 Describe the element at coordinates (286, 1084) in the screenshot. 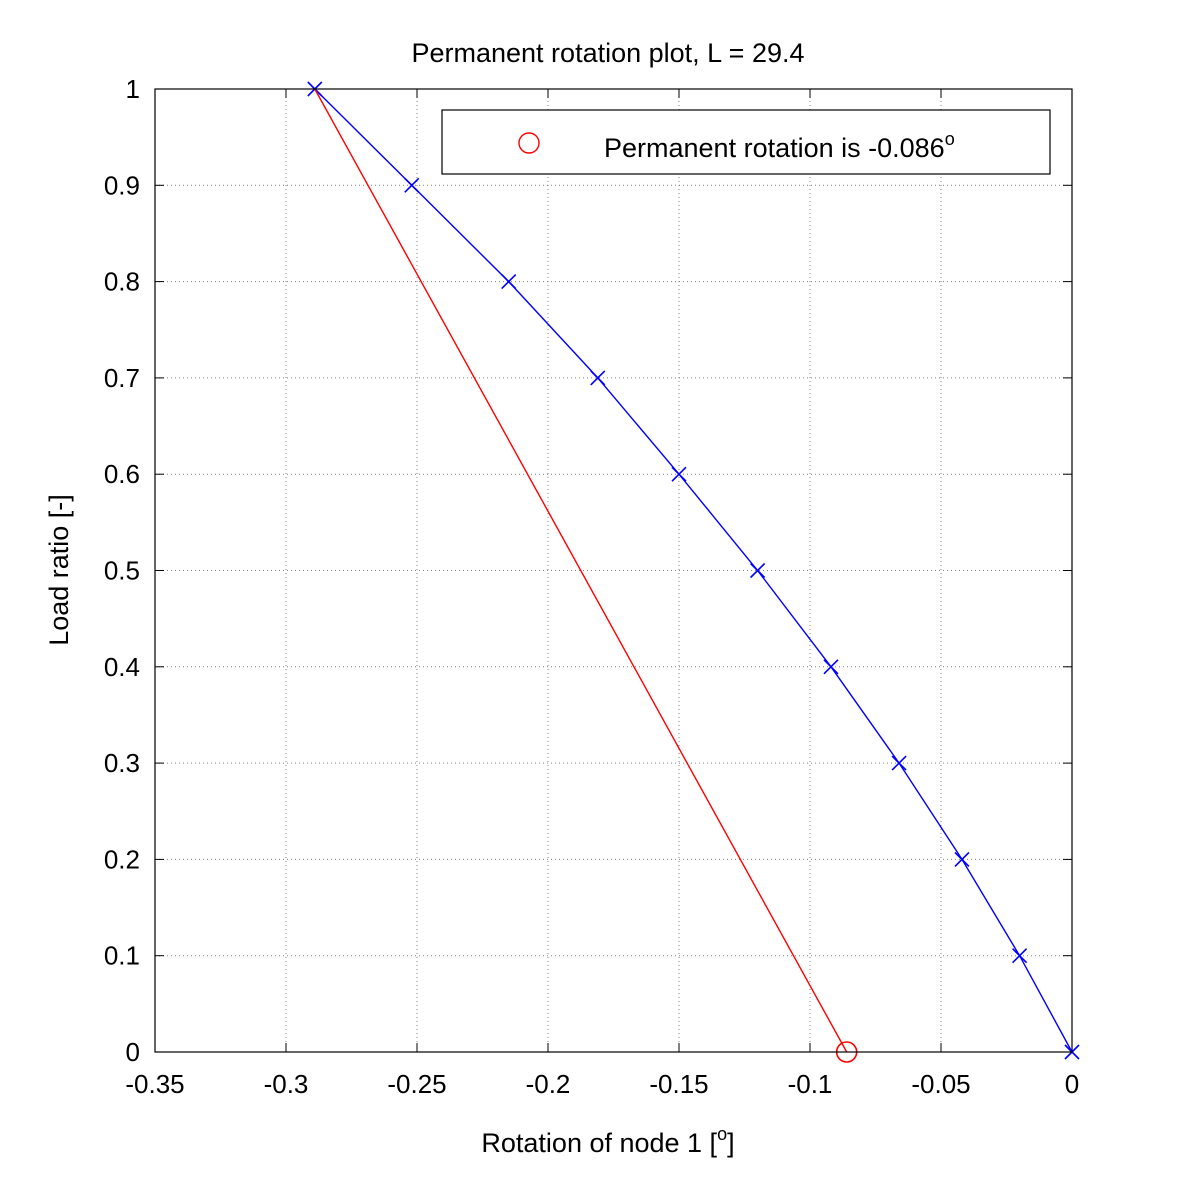

I see `x-tick-label: -0.3` at that location.